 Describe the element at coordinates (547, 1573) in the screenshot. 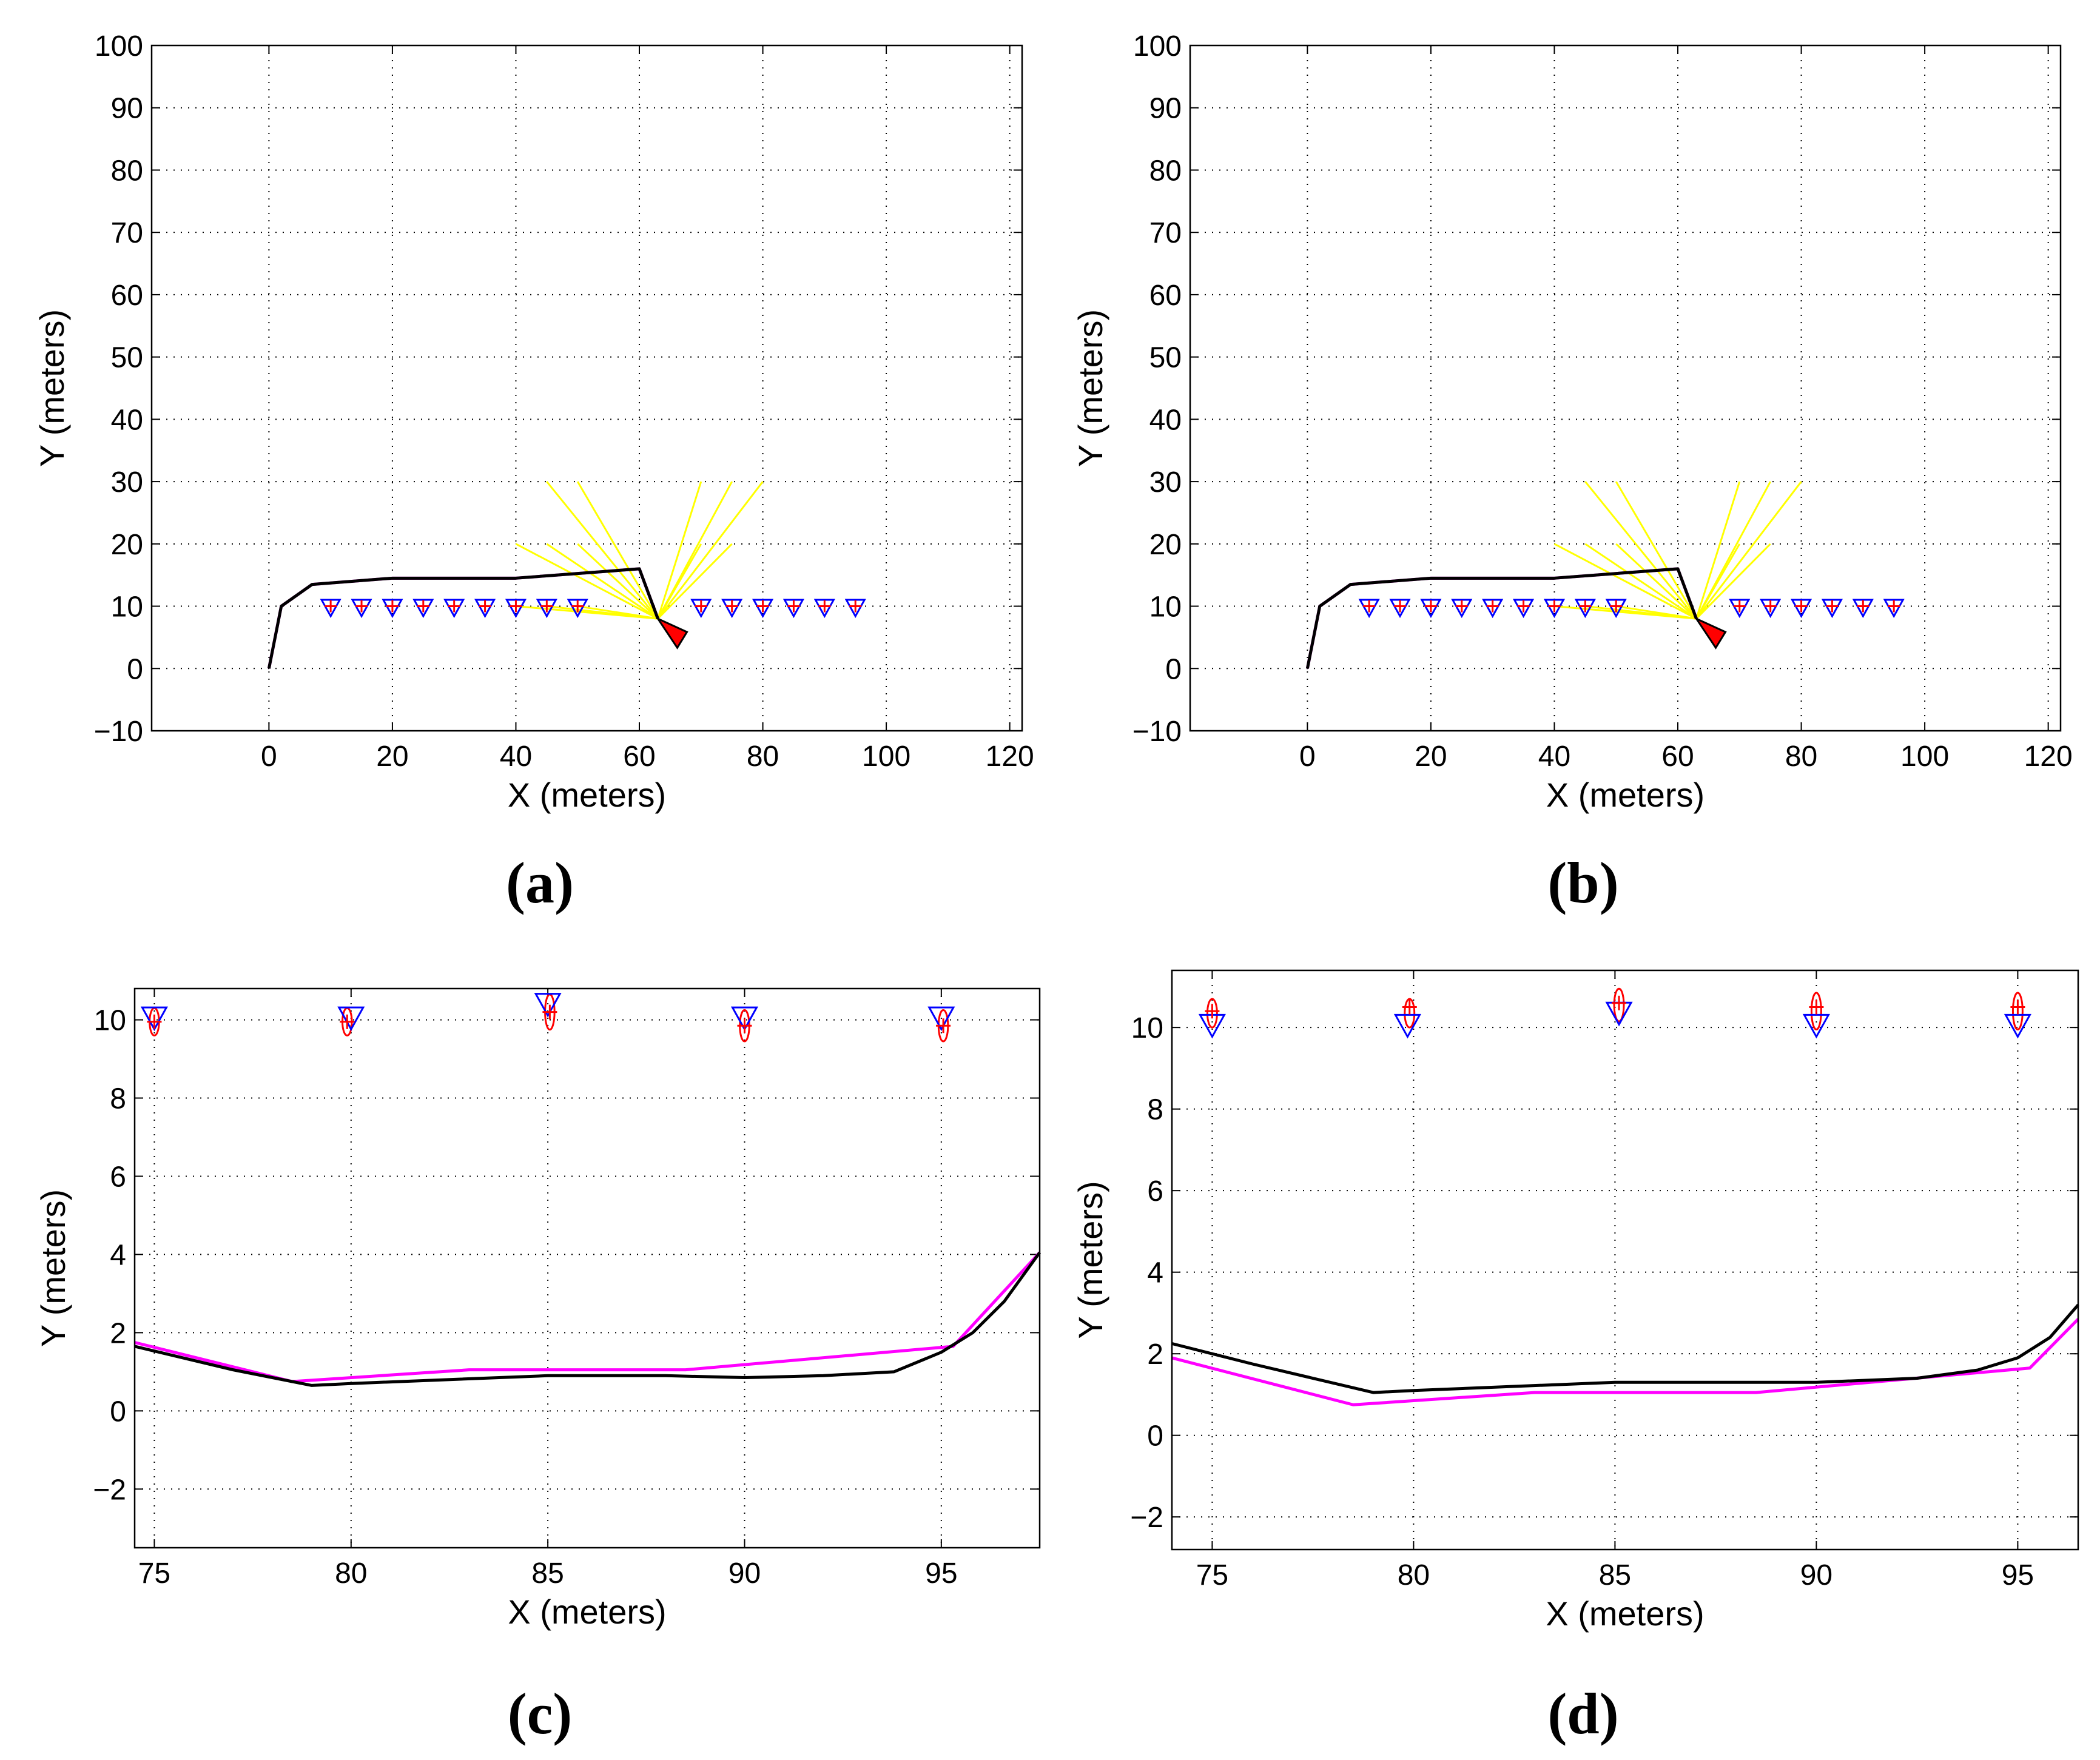

I see `x-tick-label: 85` at that location.